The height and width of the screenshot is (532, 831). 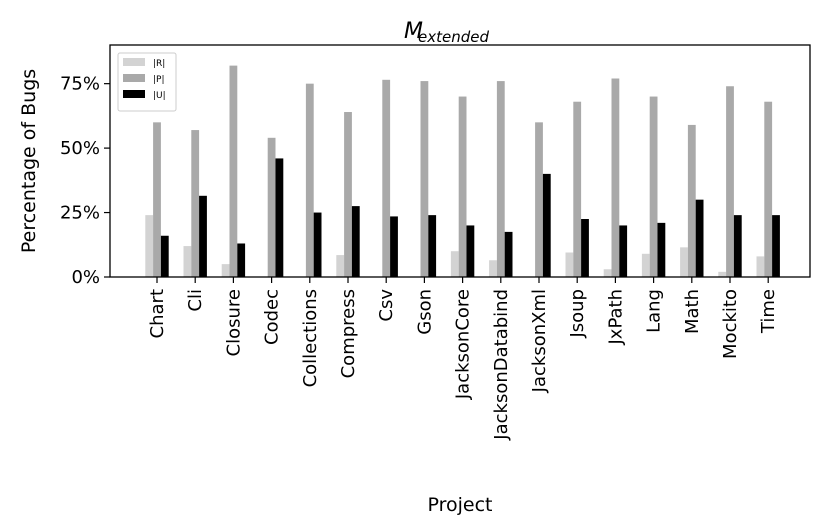 I want to click on x-tick-label-csv: Csv, so click(x=386, y=305).